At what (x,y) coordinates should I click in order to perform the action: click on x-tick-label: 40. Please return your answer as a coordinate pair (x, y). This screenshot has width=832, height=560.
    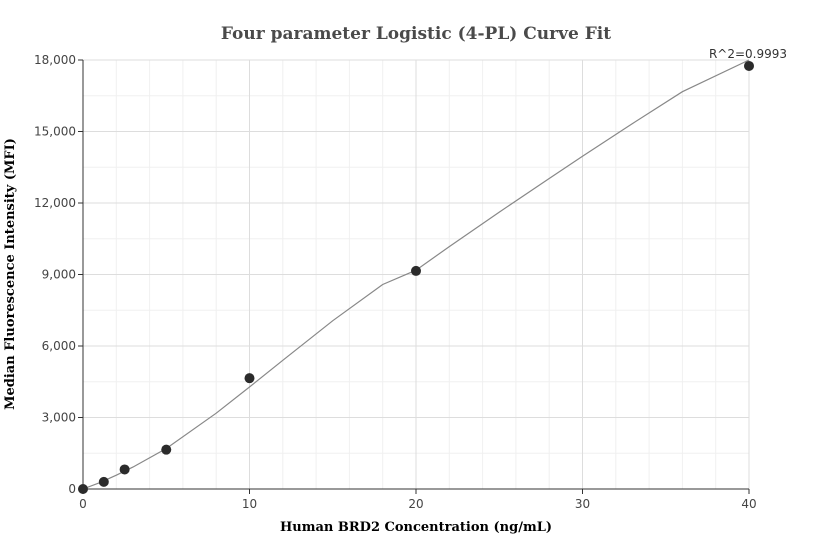
    Looking at the image, I should click on (748, 504).